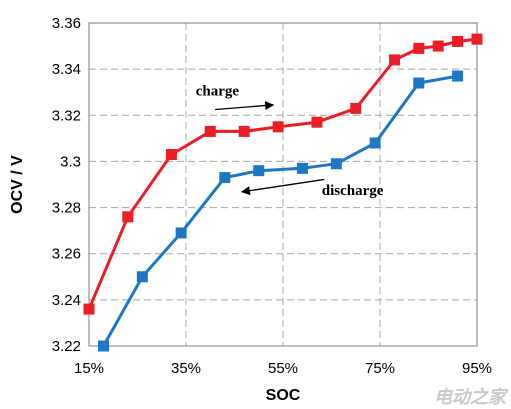 The image size is (511, 409). Describe the element at coordinates (380, 368) in the screenshot. I see `x-tick-label: 75%` at that location.